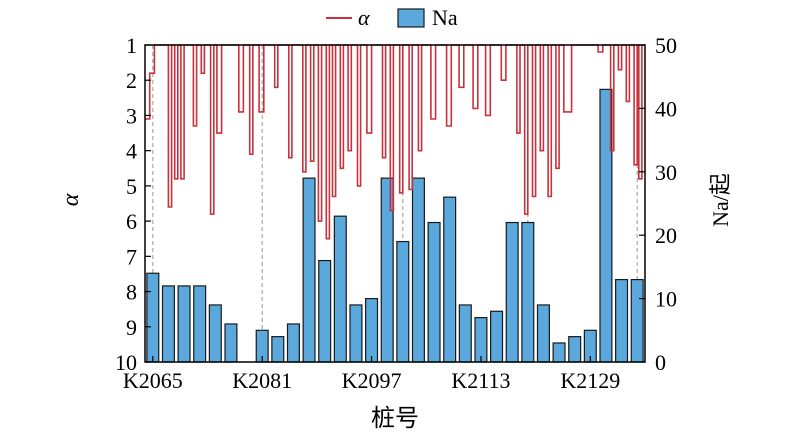  I want to click on left-tick-label: 5, so click(131, 186).